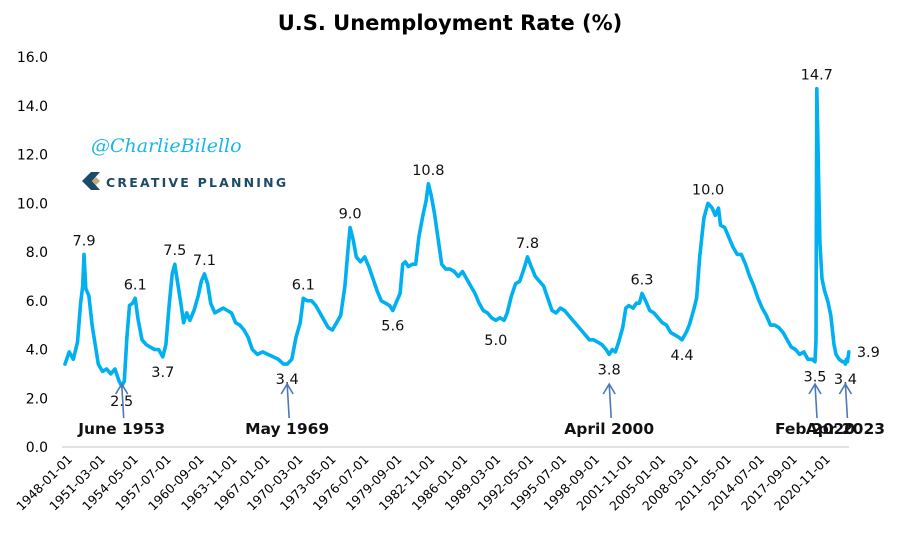 This screenshot has height=534, width=900. Describe the element at coordinates (37, 253) in the screenshot. I see `y-tick-label: 8.0` at that location.